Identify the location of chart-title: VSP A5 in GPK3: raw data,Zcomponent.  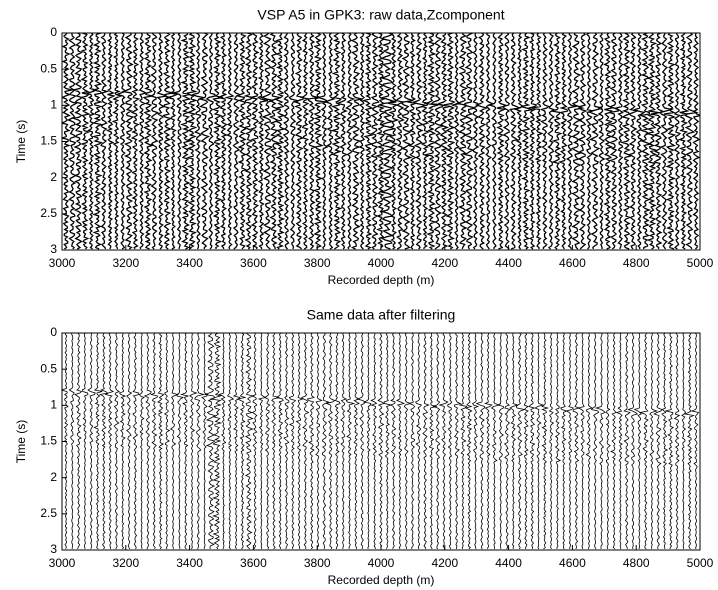
(380, 15).